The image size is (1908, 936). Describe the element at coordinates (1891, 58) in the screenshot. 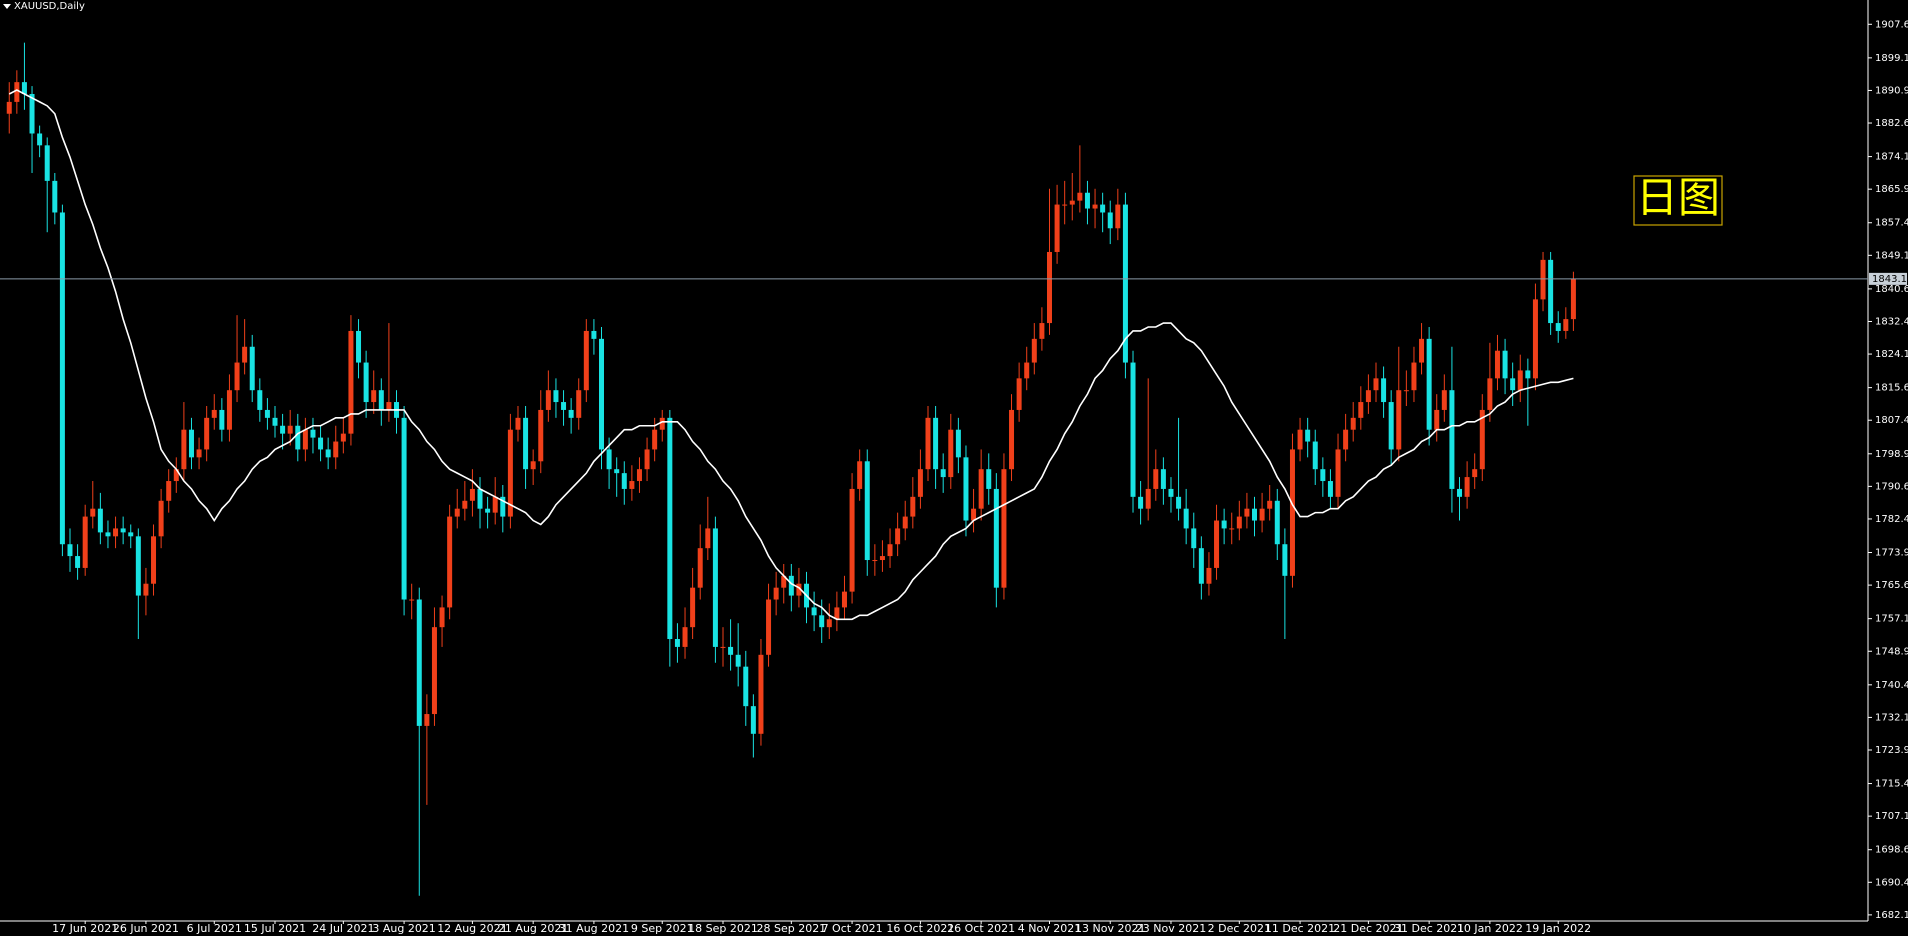

I see `y-tick-label: 1899.15` at that location.